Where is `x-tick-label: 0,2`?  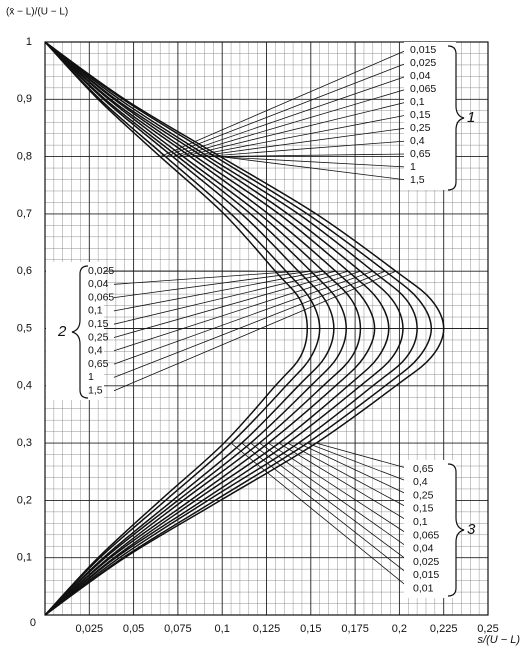 x-tick-label: 0,2 is located at coordinates (399, 629).